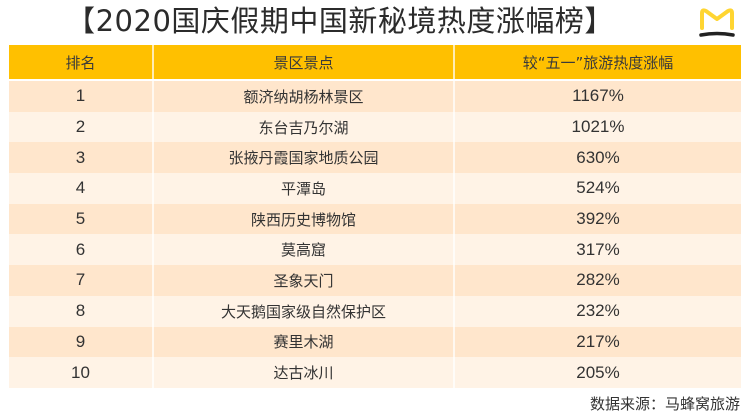 The width and height of the screenshot is (752, 420). Describe the element at coordinates (598, 188) in the screenshot. I see `growth-cell: 524%` at that location.